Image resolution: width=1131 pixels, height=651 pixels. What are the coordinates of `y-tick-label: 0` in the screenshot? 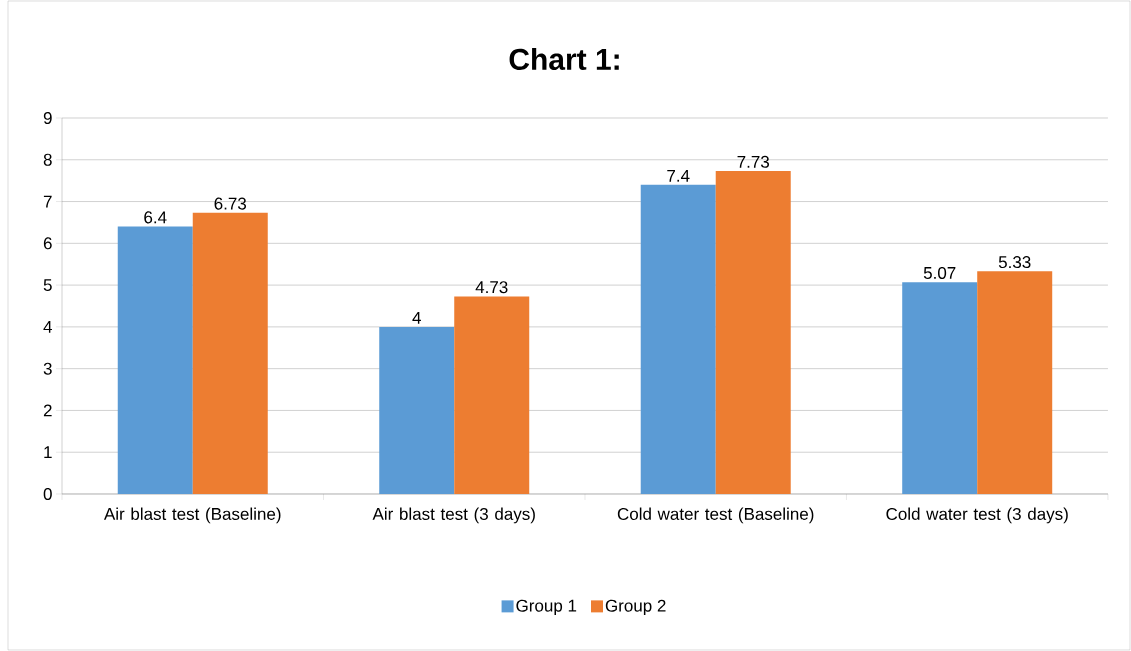 It's located at (47, 494).